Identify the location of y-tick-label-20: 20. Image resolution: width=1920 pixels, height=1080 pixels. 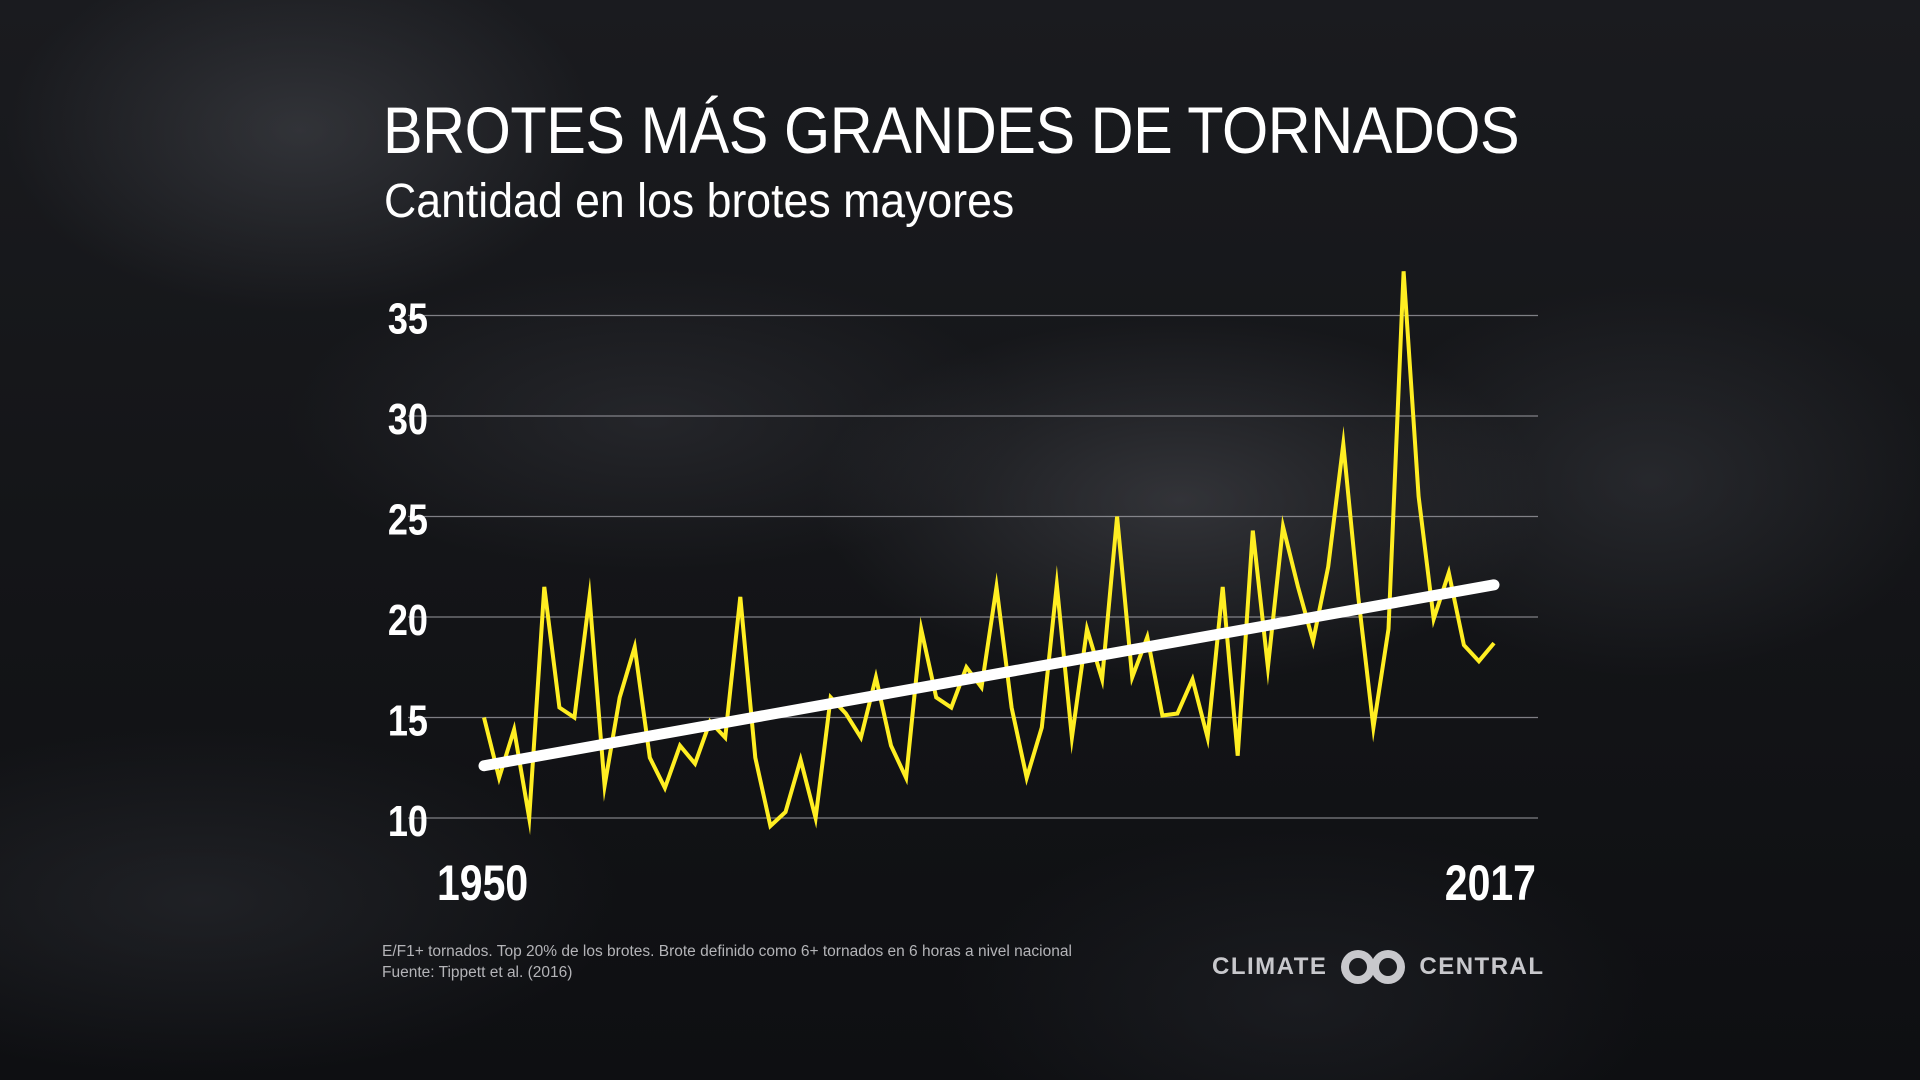
(408, 620).